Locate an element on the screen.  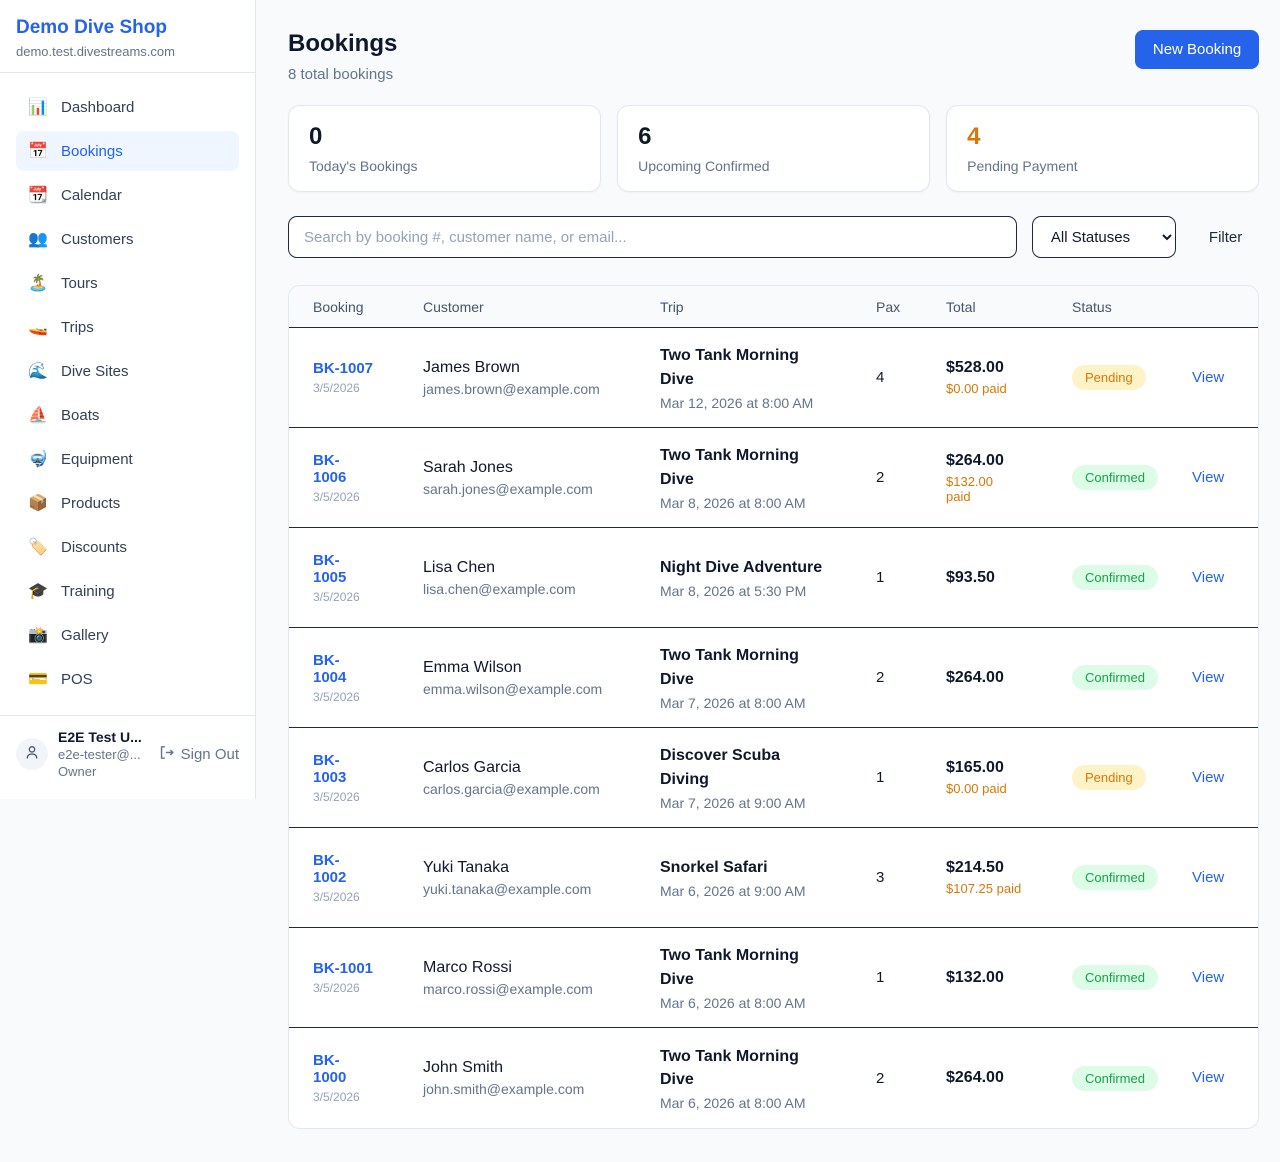
sidebar-item-bookings: 📅 Bookings is located at coordinates (127, 151).